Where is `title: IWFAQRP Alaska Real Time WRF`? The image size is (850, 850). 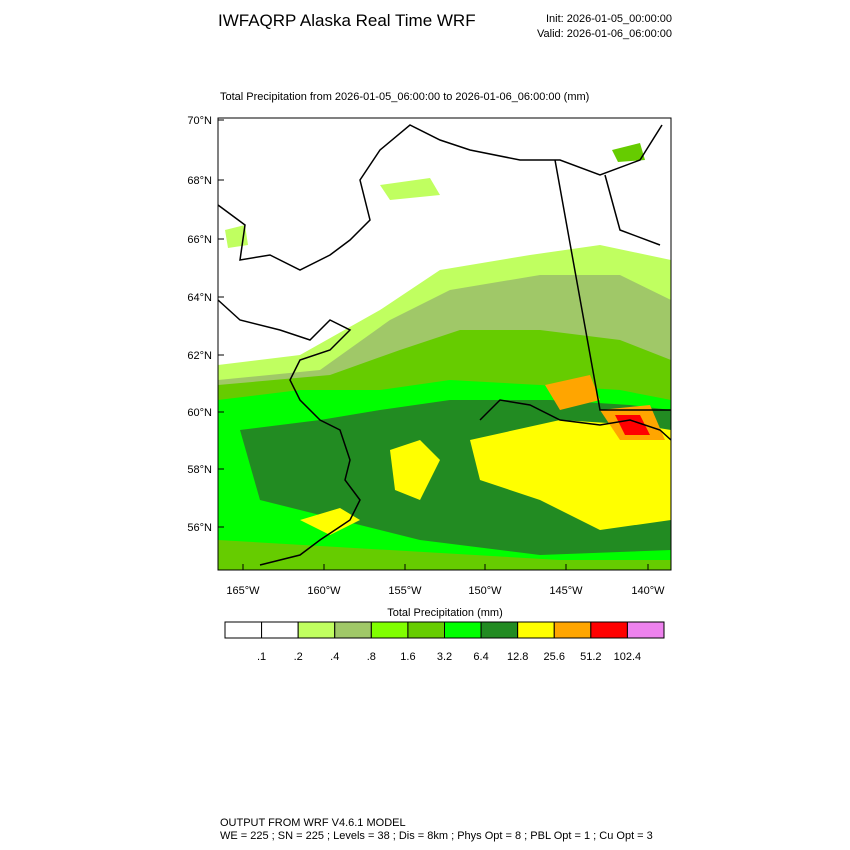
title: IWFAQRP Alaska Real Time WRF is located at coordinates (347, 20).